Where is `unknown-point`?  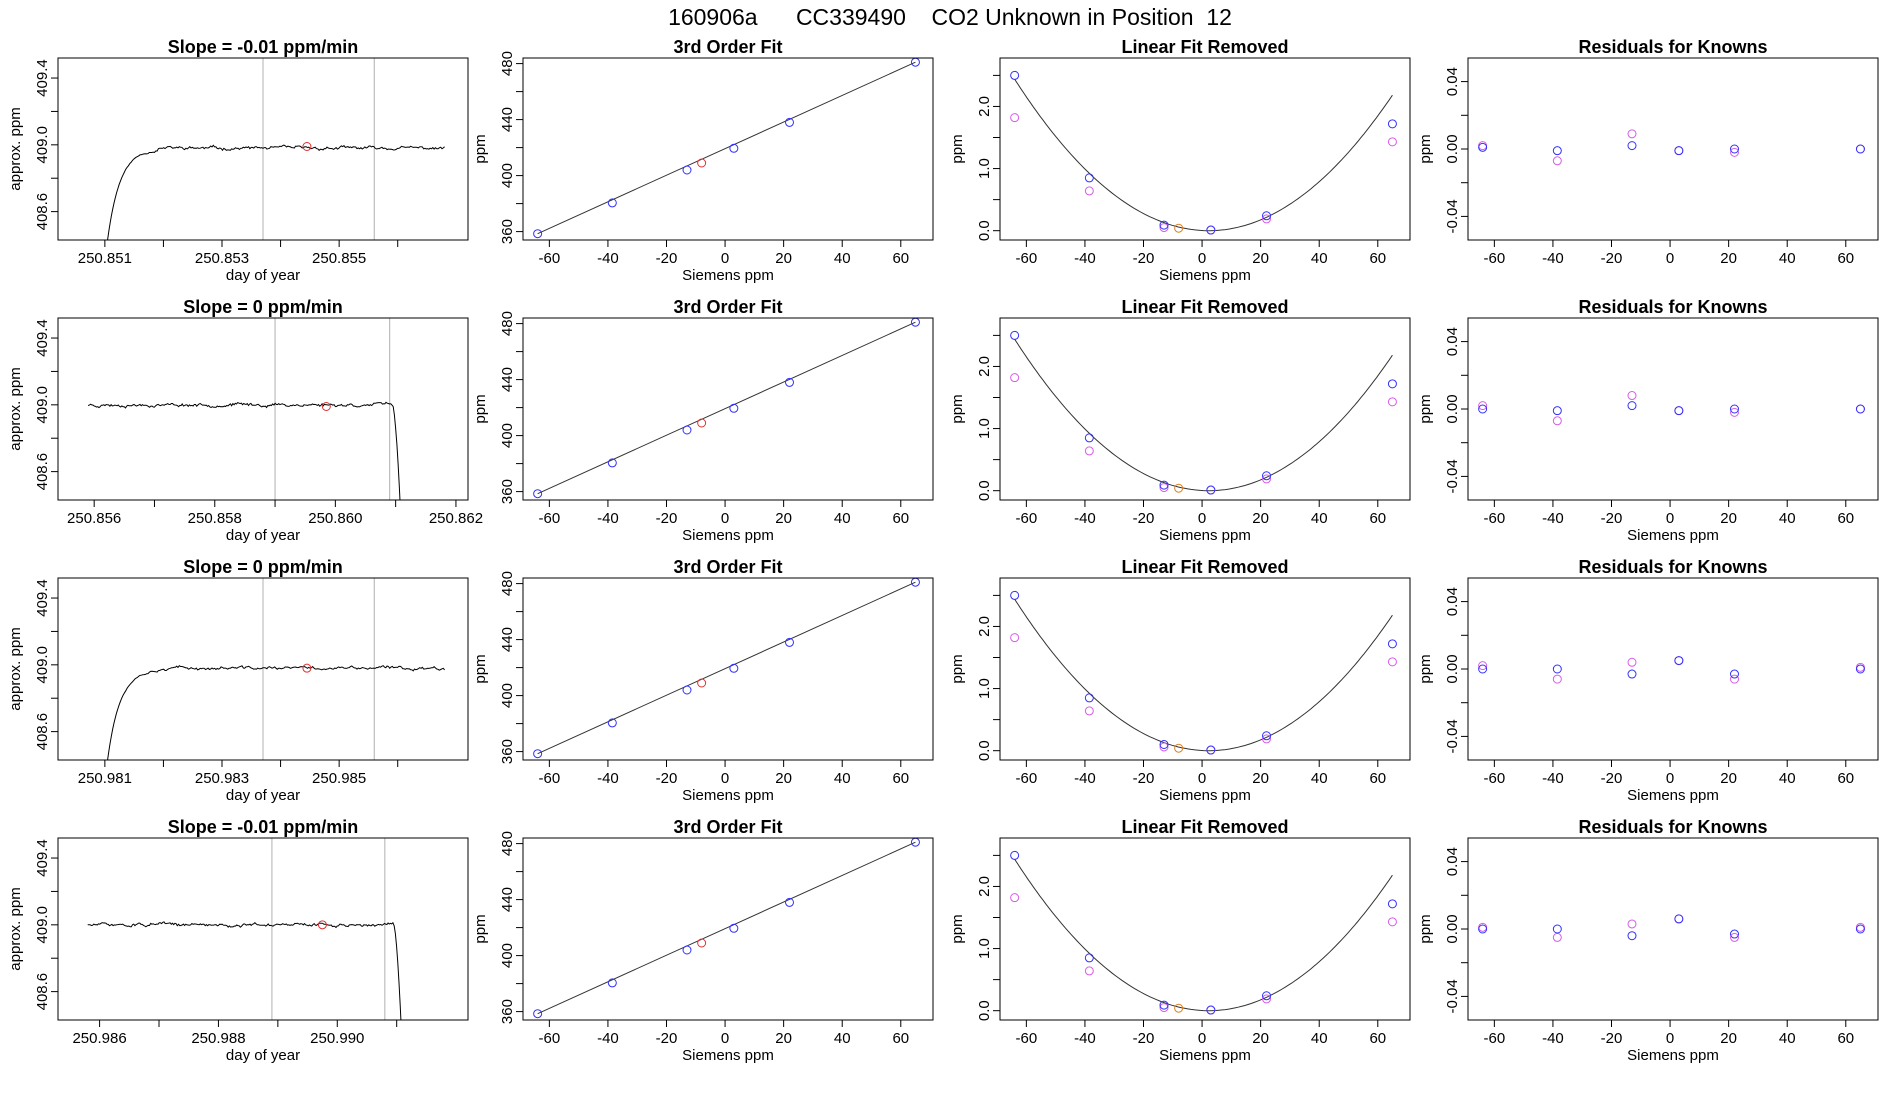
unknown-point is located at coordinates (1179, 488).